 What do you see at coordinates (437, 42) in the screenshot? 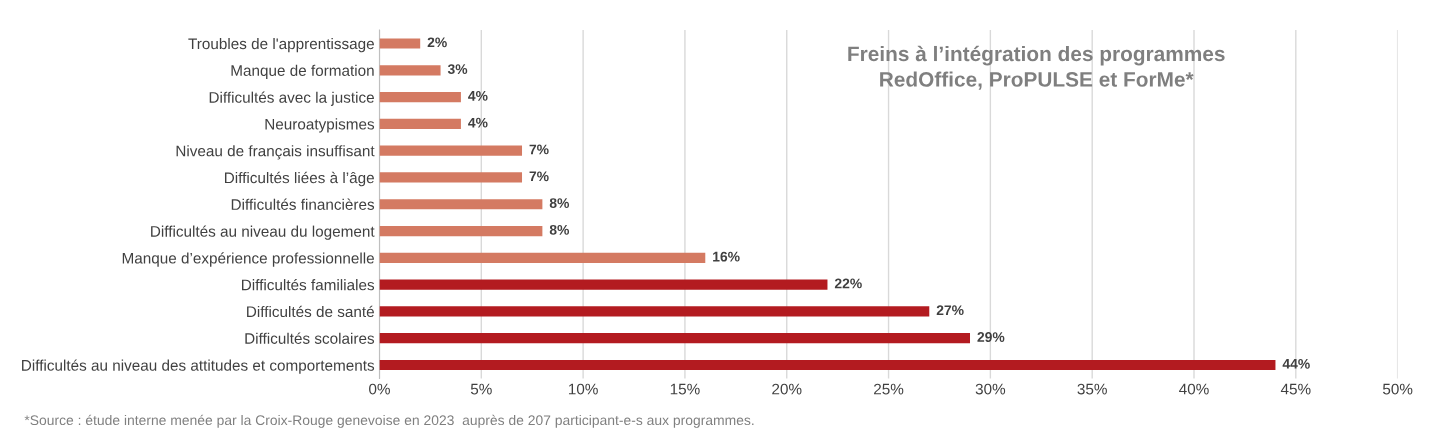
I see `data-label: 2%` at bounding box center [437, 42].